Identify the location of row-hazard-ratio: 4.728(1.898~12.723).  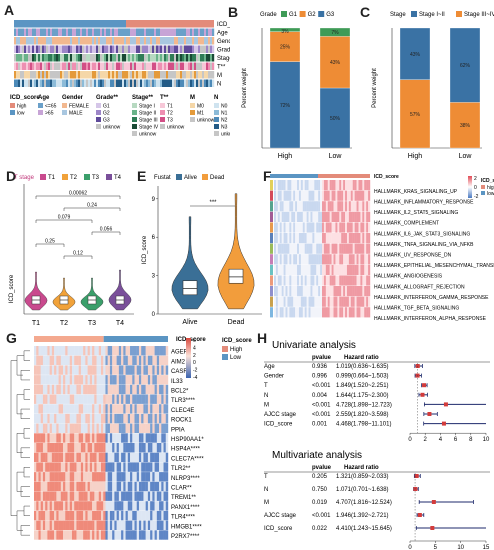
(364, 405).